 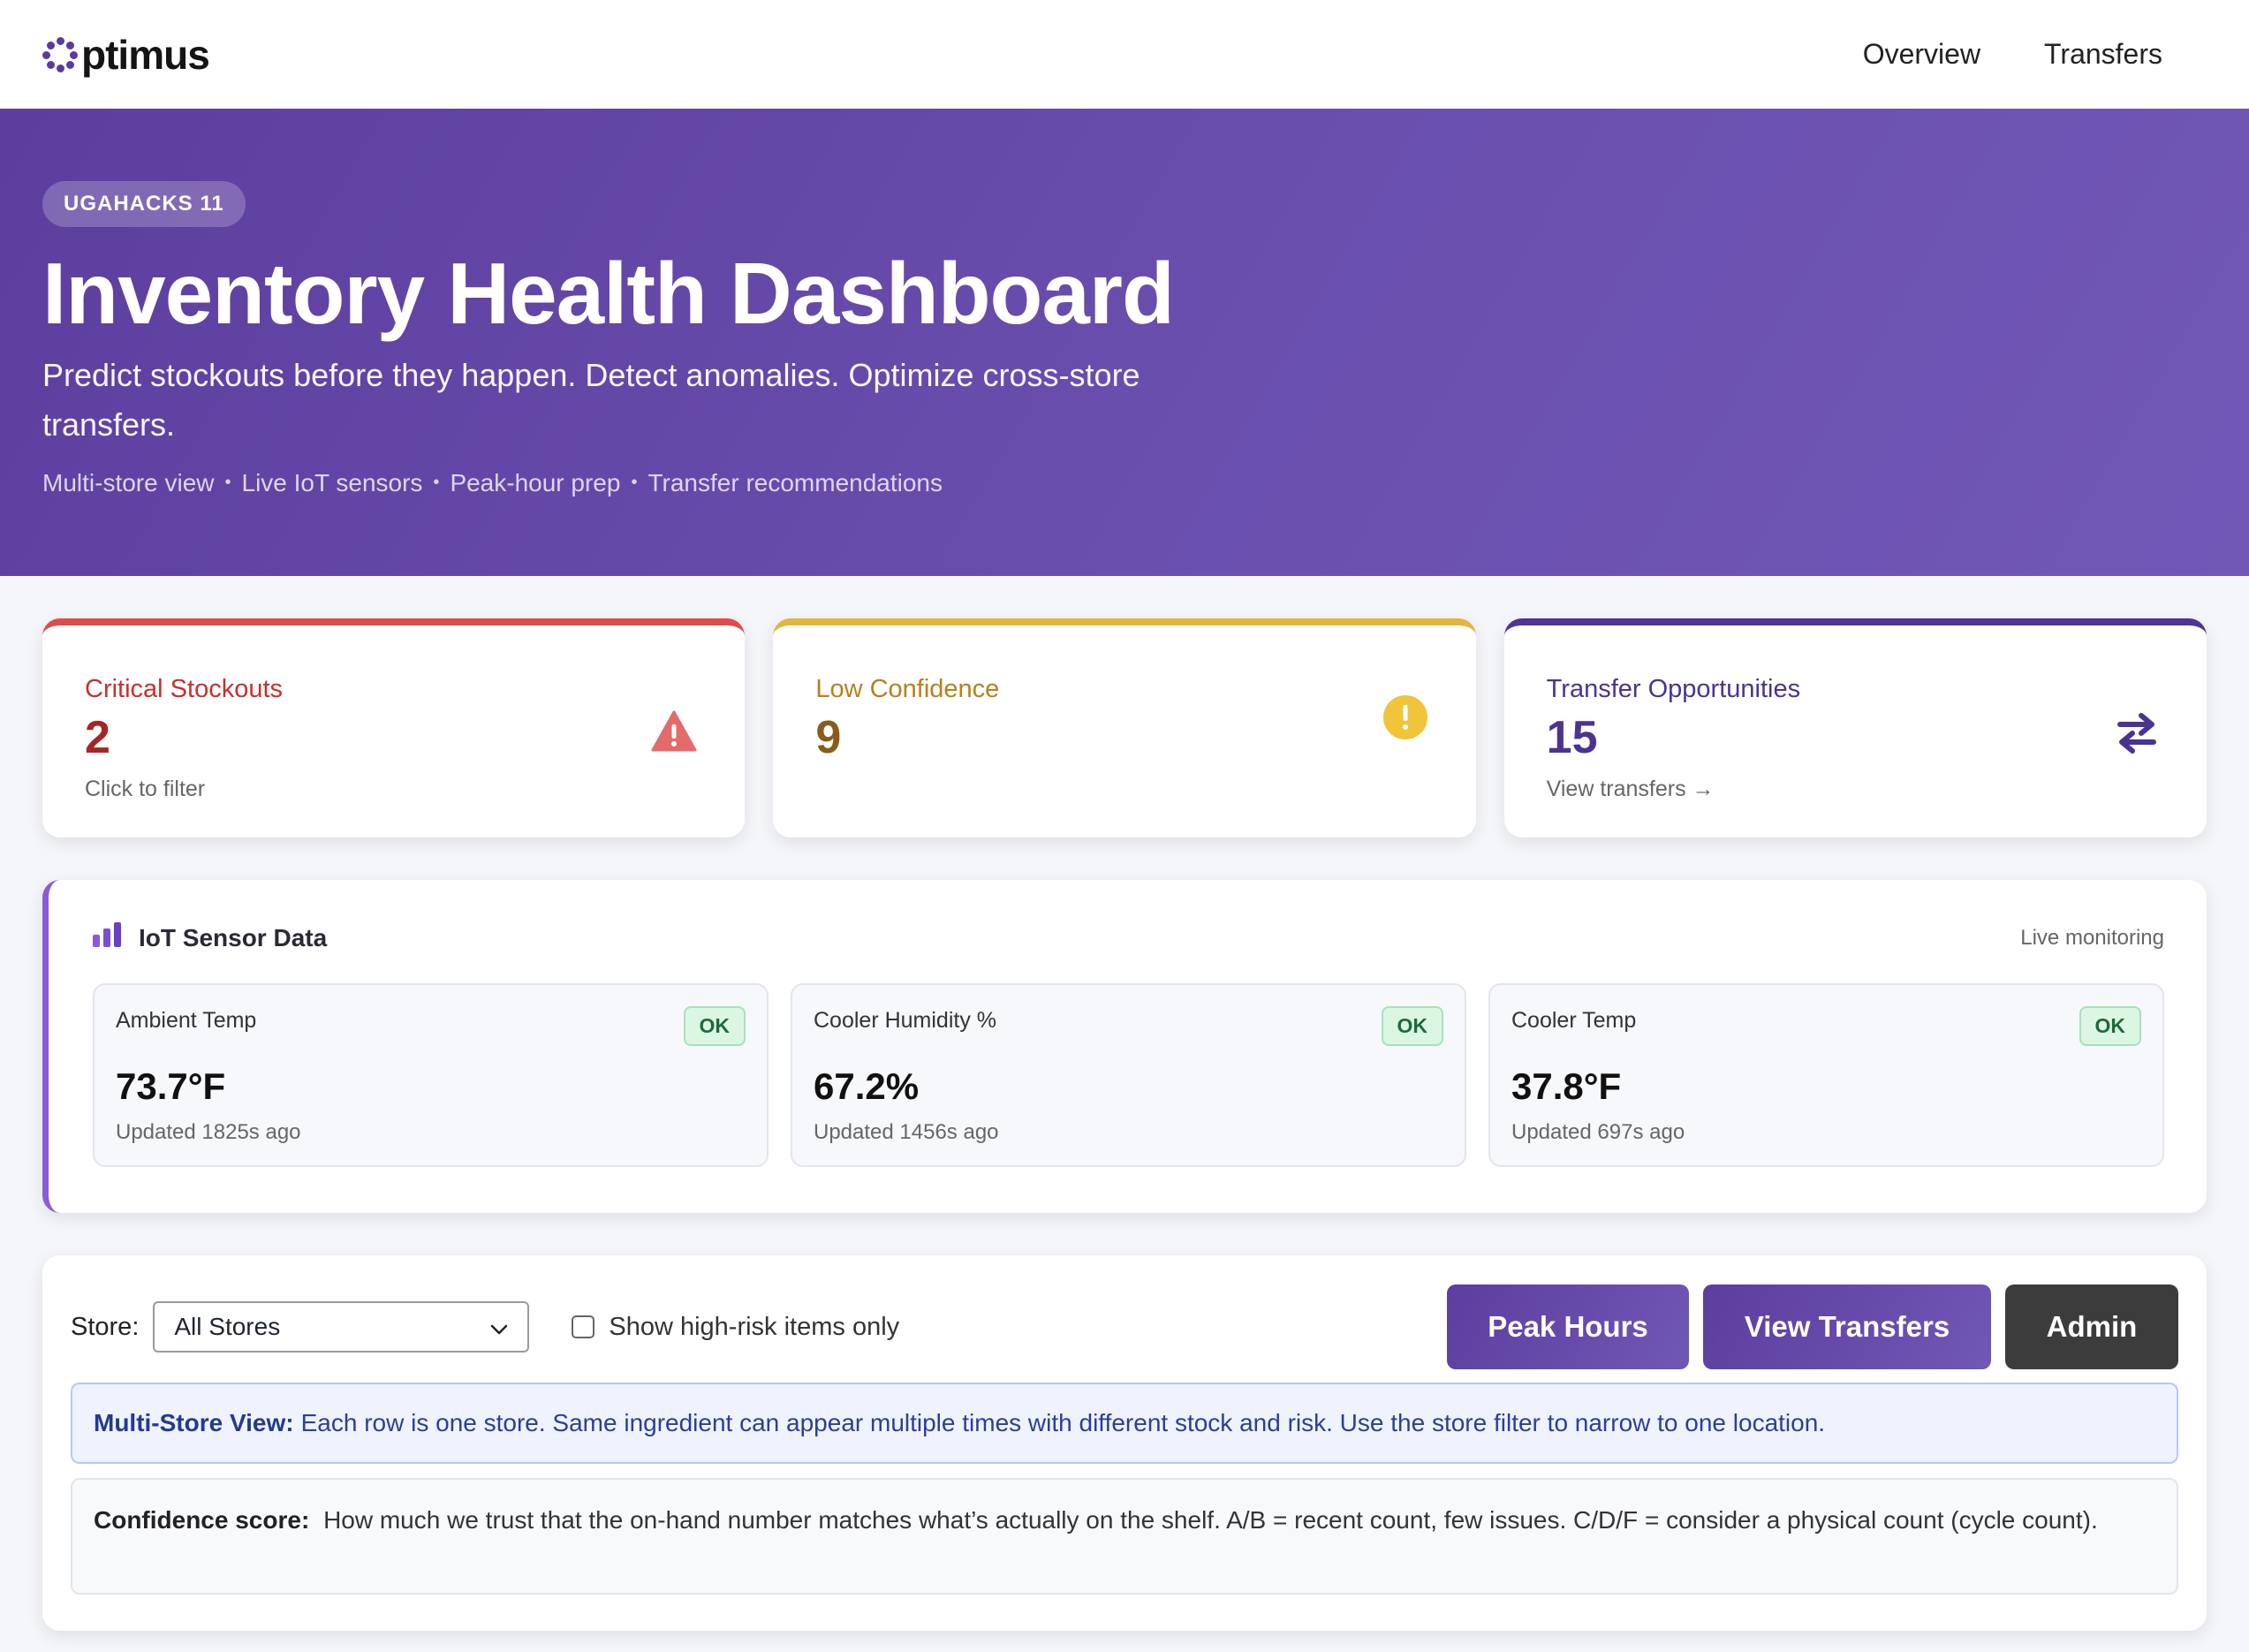 I want to click on feature-tag: Transfer recommendations, so click(x=795, y=482).